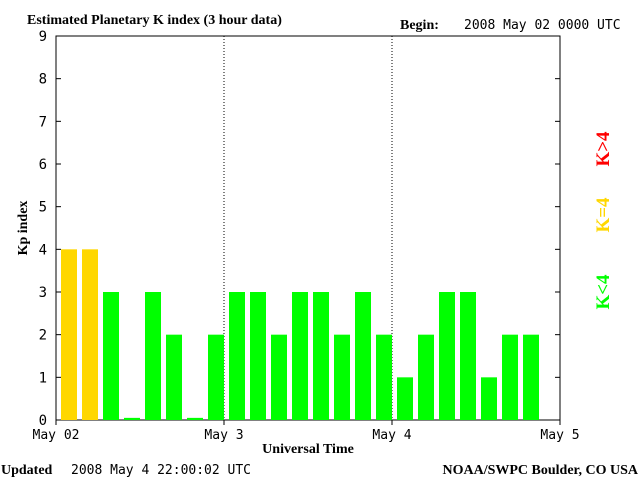  I want to click on y-tick-label: 1, so click(43, 378).